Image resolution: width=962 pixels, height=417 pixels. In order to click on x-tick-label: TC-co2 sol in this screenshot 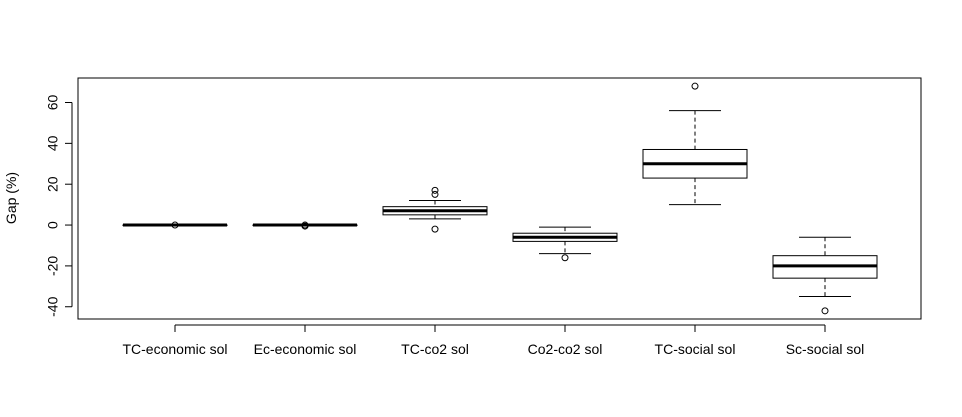, I will do `click(435, 349)`.